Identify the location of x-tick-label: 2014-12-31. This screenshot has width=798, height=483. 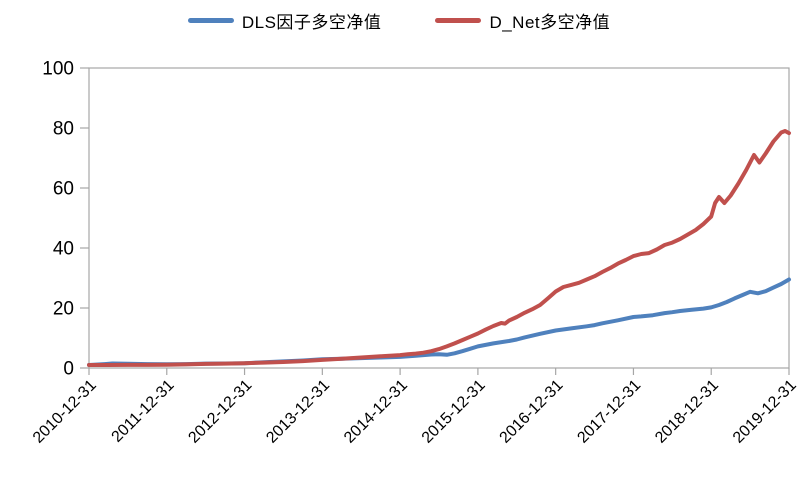
(376, 412).